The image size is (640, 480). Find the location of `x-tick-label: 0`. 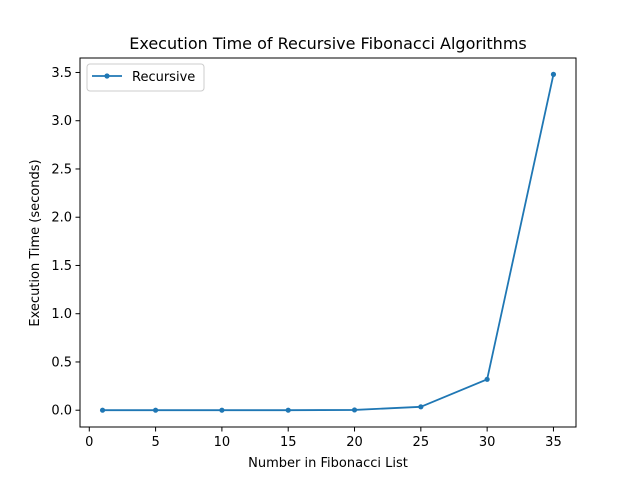

x-tick-label: 0 is located at coordinates (89, 442).